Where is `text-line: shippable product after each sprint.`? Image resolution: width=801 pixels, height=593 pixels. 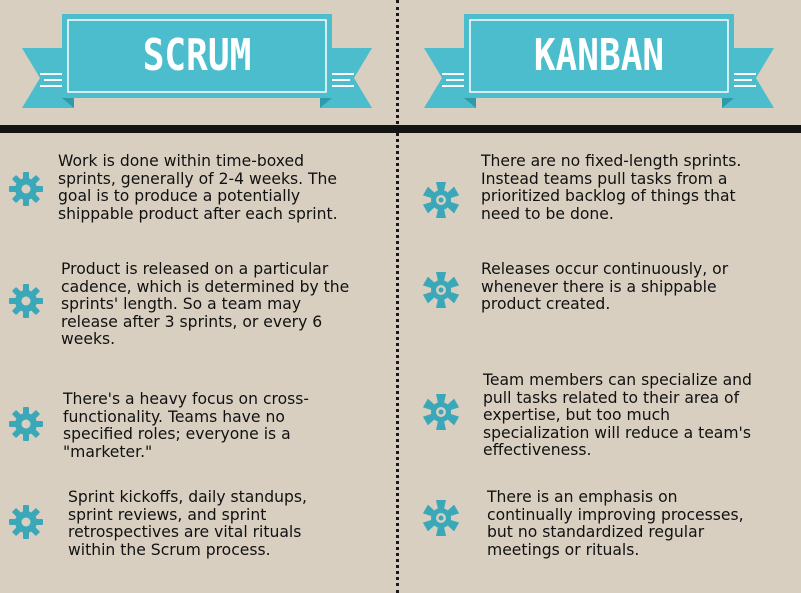
text-line: shippable product after each sprint. is located at coordinates (198, 213).